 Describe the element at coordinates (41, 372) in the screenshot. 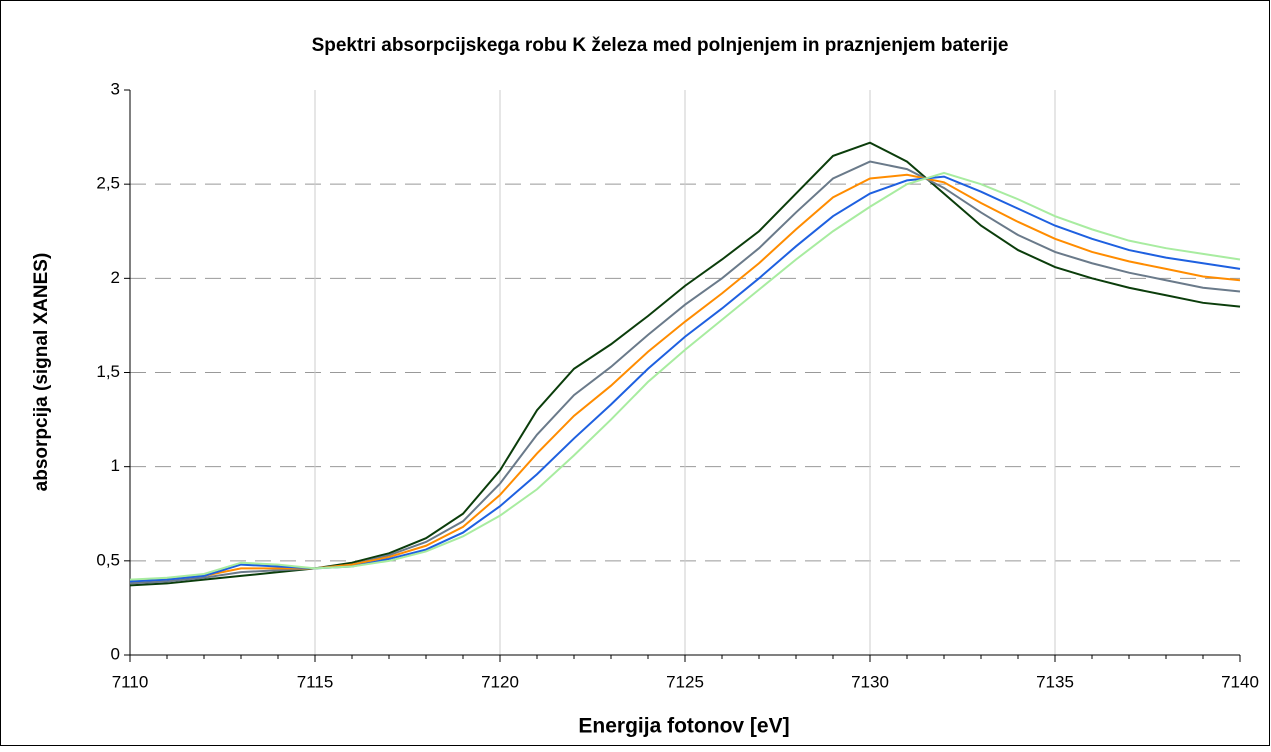

I see `y-axis-label: absorpcija (signal XANES)` at that location.